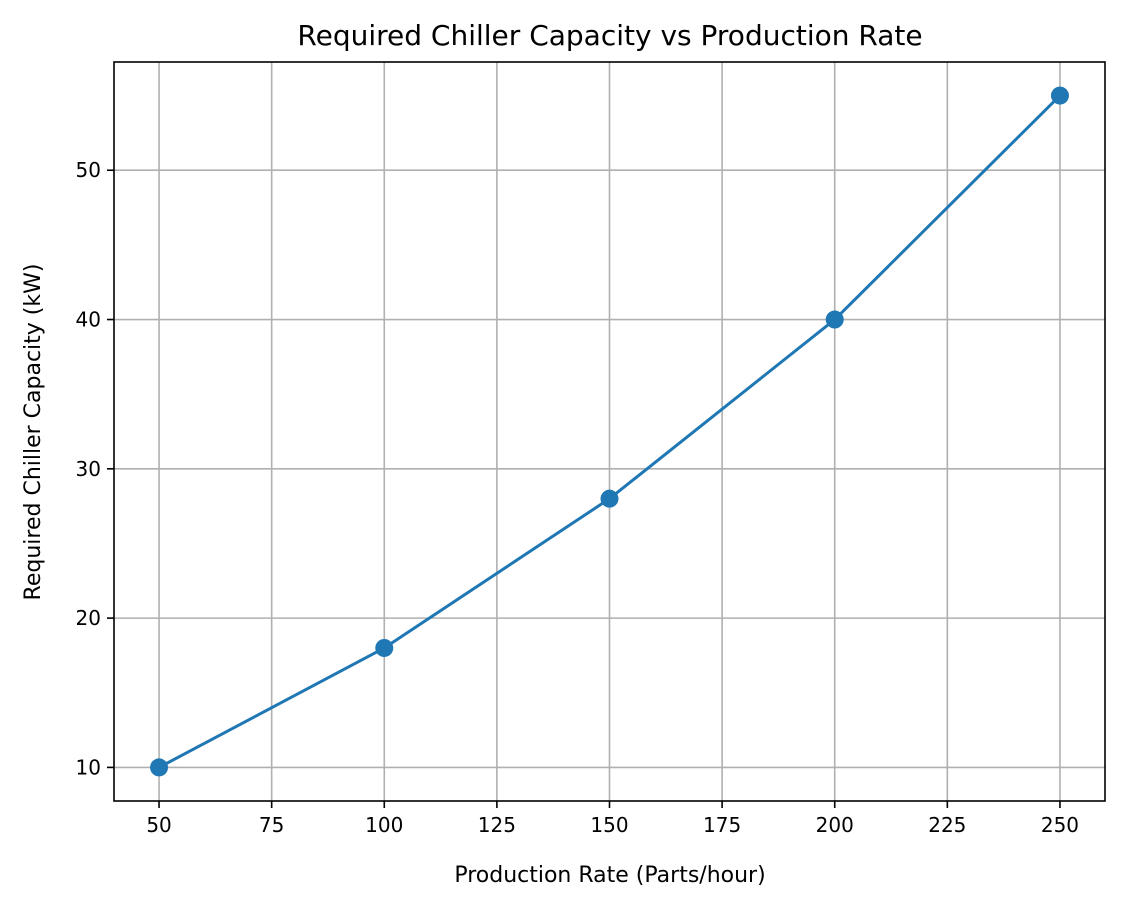 Image resolution: width=1126 pixels, height=908 pixels. Describe the element at coordinates (609, 875) in the screenshot. I see `x-axis-label: Production Rate (Parts/hour)` at that location.